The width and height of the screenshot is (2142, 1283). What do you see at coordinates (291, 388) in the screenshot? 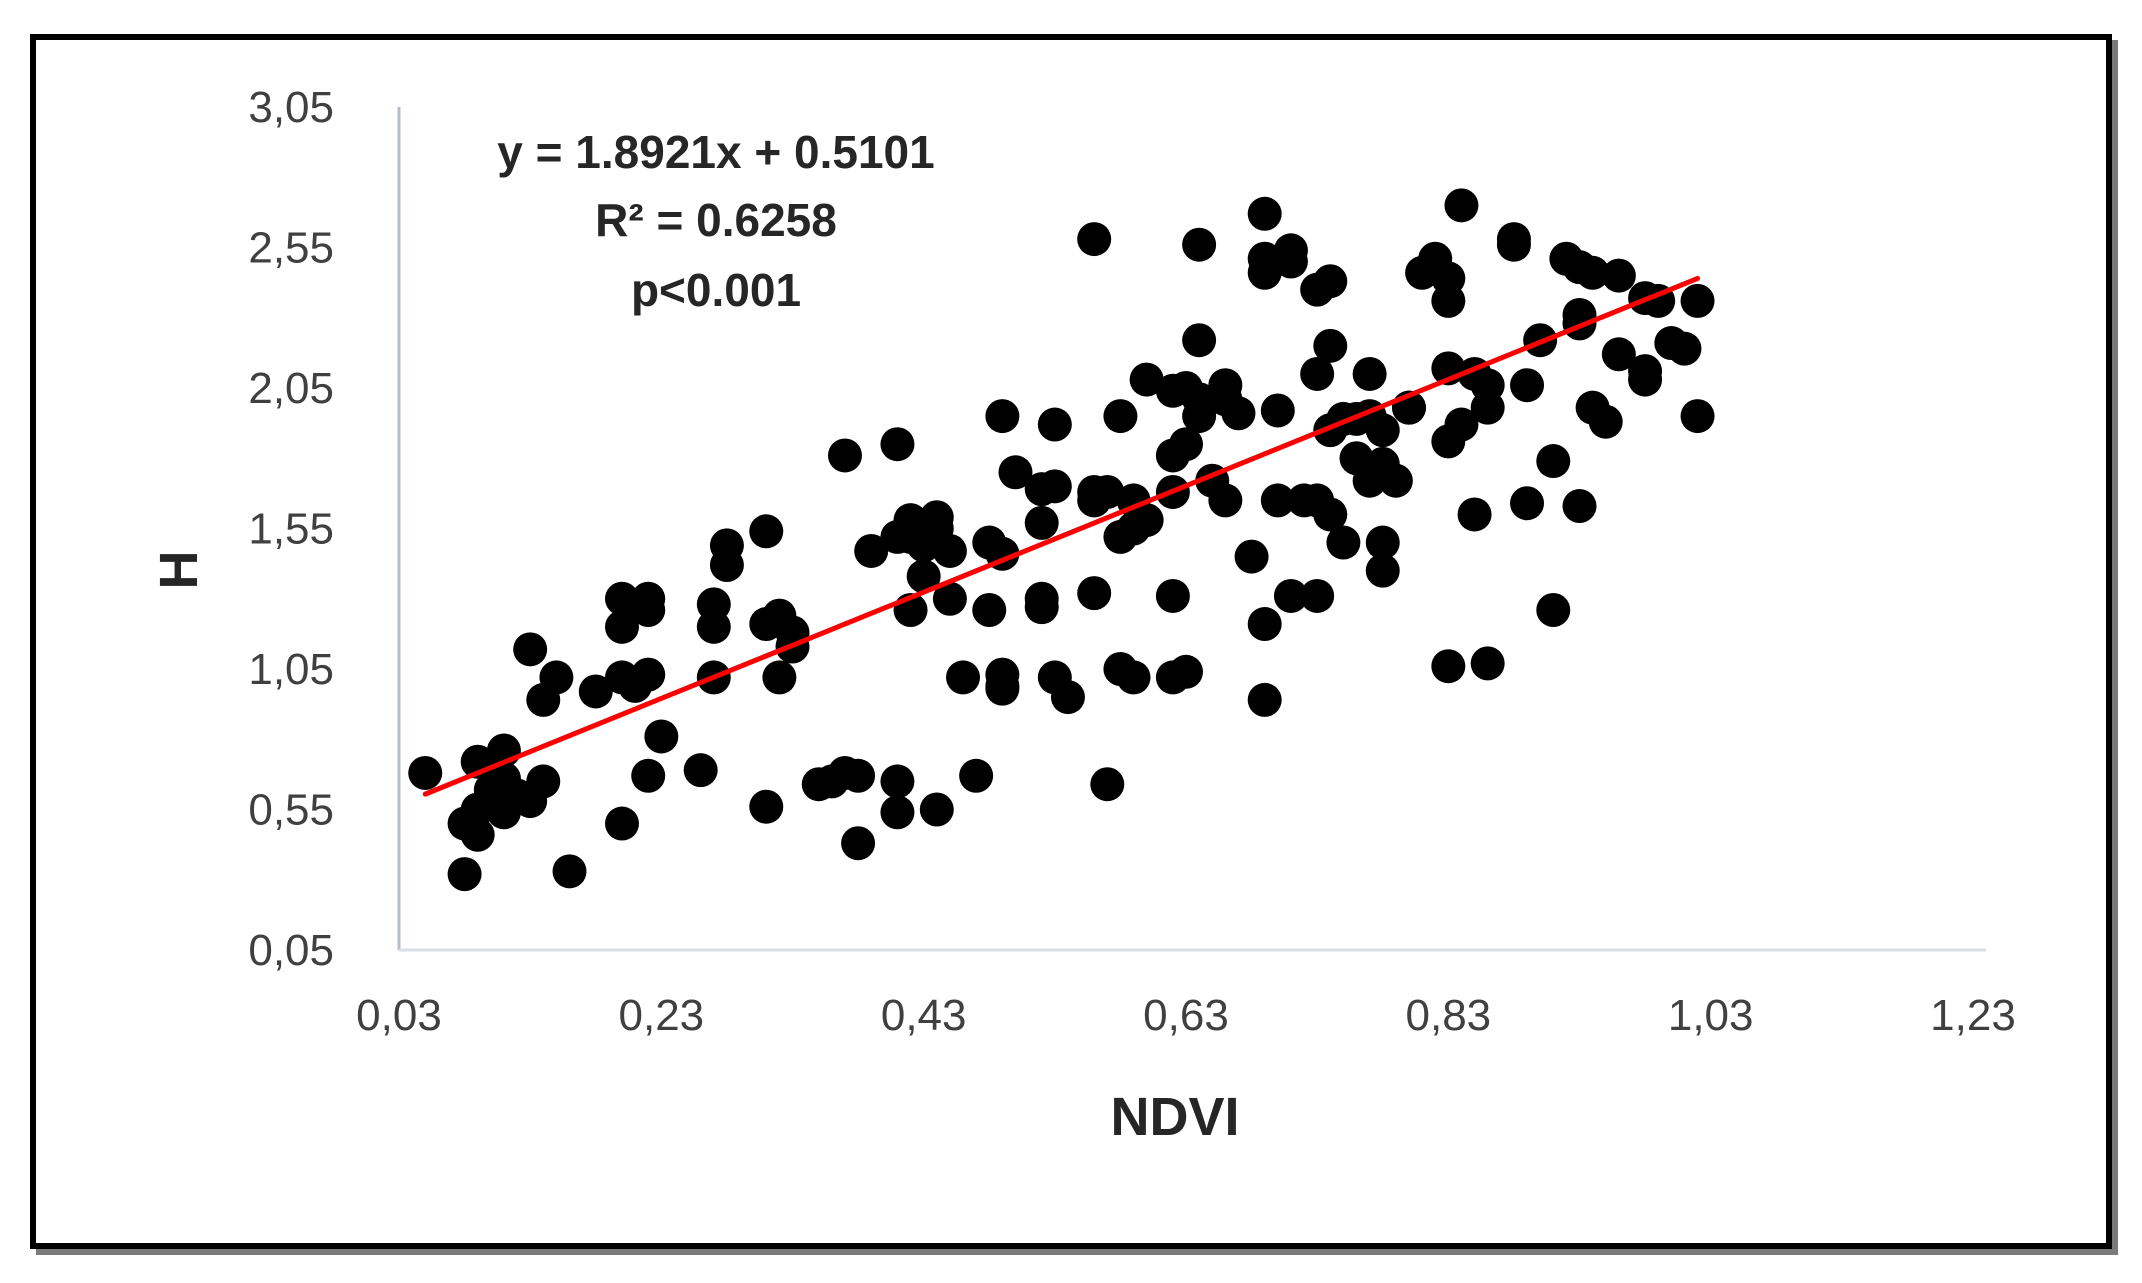
I see `y-tick-label: 2,05` at bounding box center [291, 388].